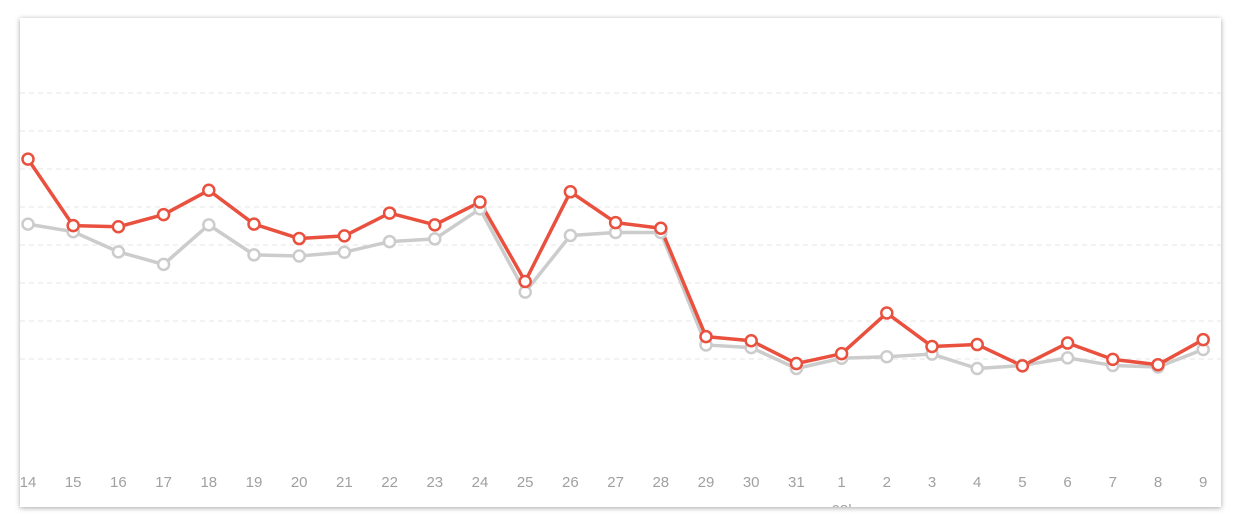 Image resolution: width=1242 pixels, height=529 pixels. Describe the element at coordinates (434, 482) in the screenshot. I see `x-tick-label: 23` at that location.